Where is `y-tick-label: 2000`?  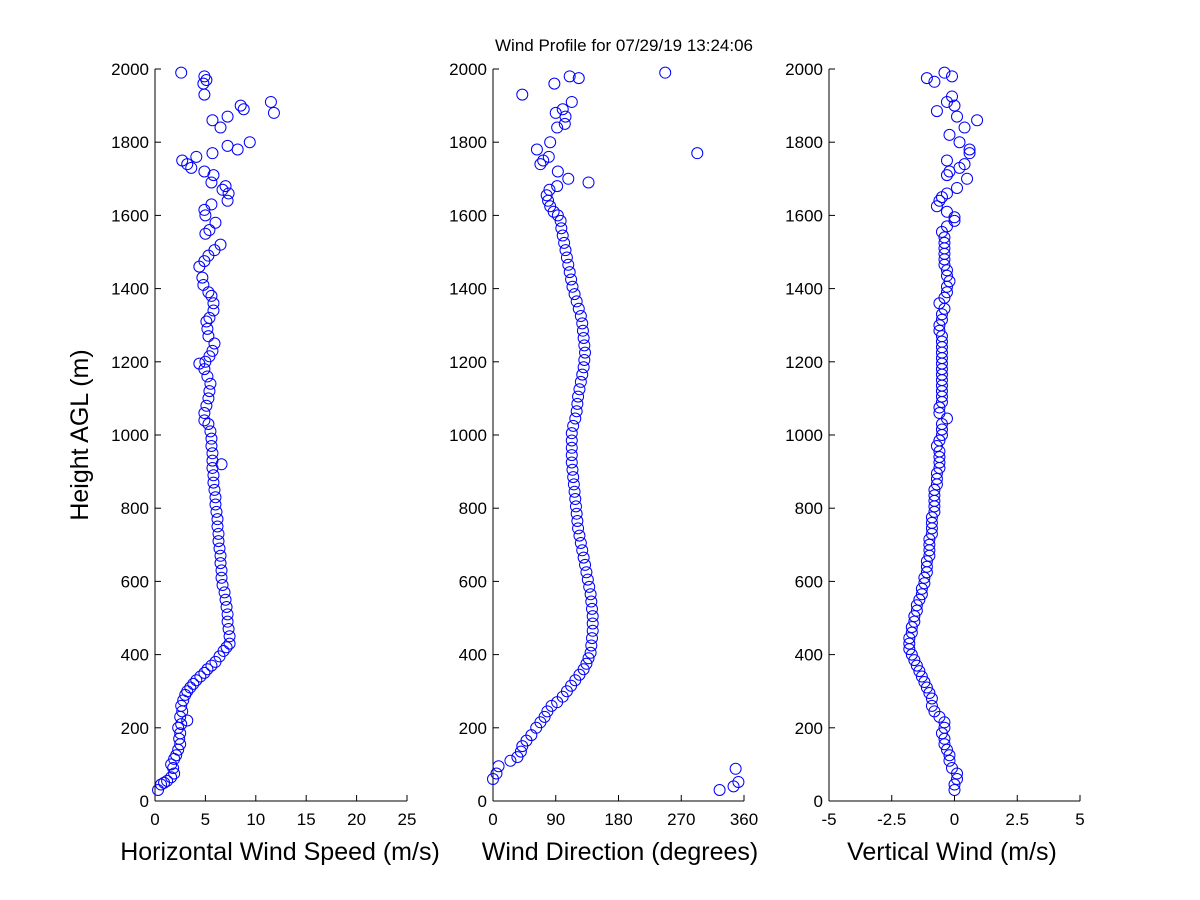 y-tick-label: 2000 is located at coordinates (804, 69).